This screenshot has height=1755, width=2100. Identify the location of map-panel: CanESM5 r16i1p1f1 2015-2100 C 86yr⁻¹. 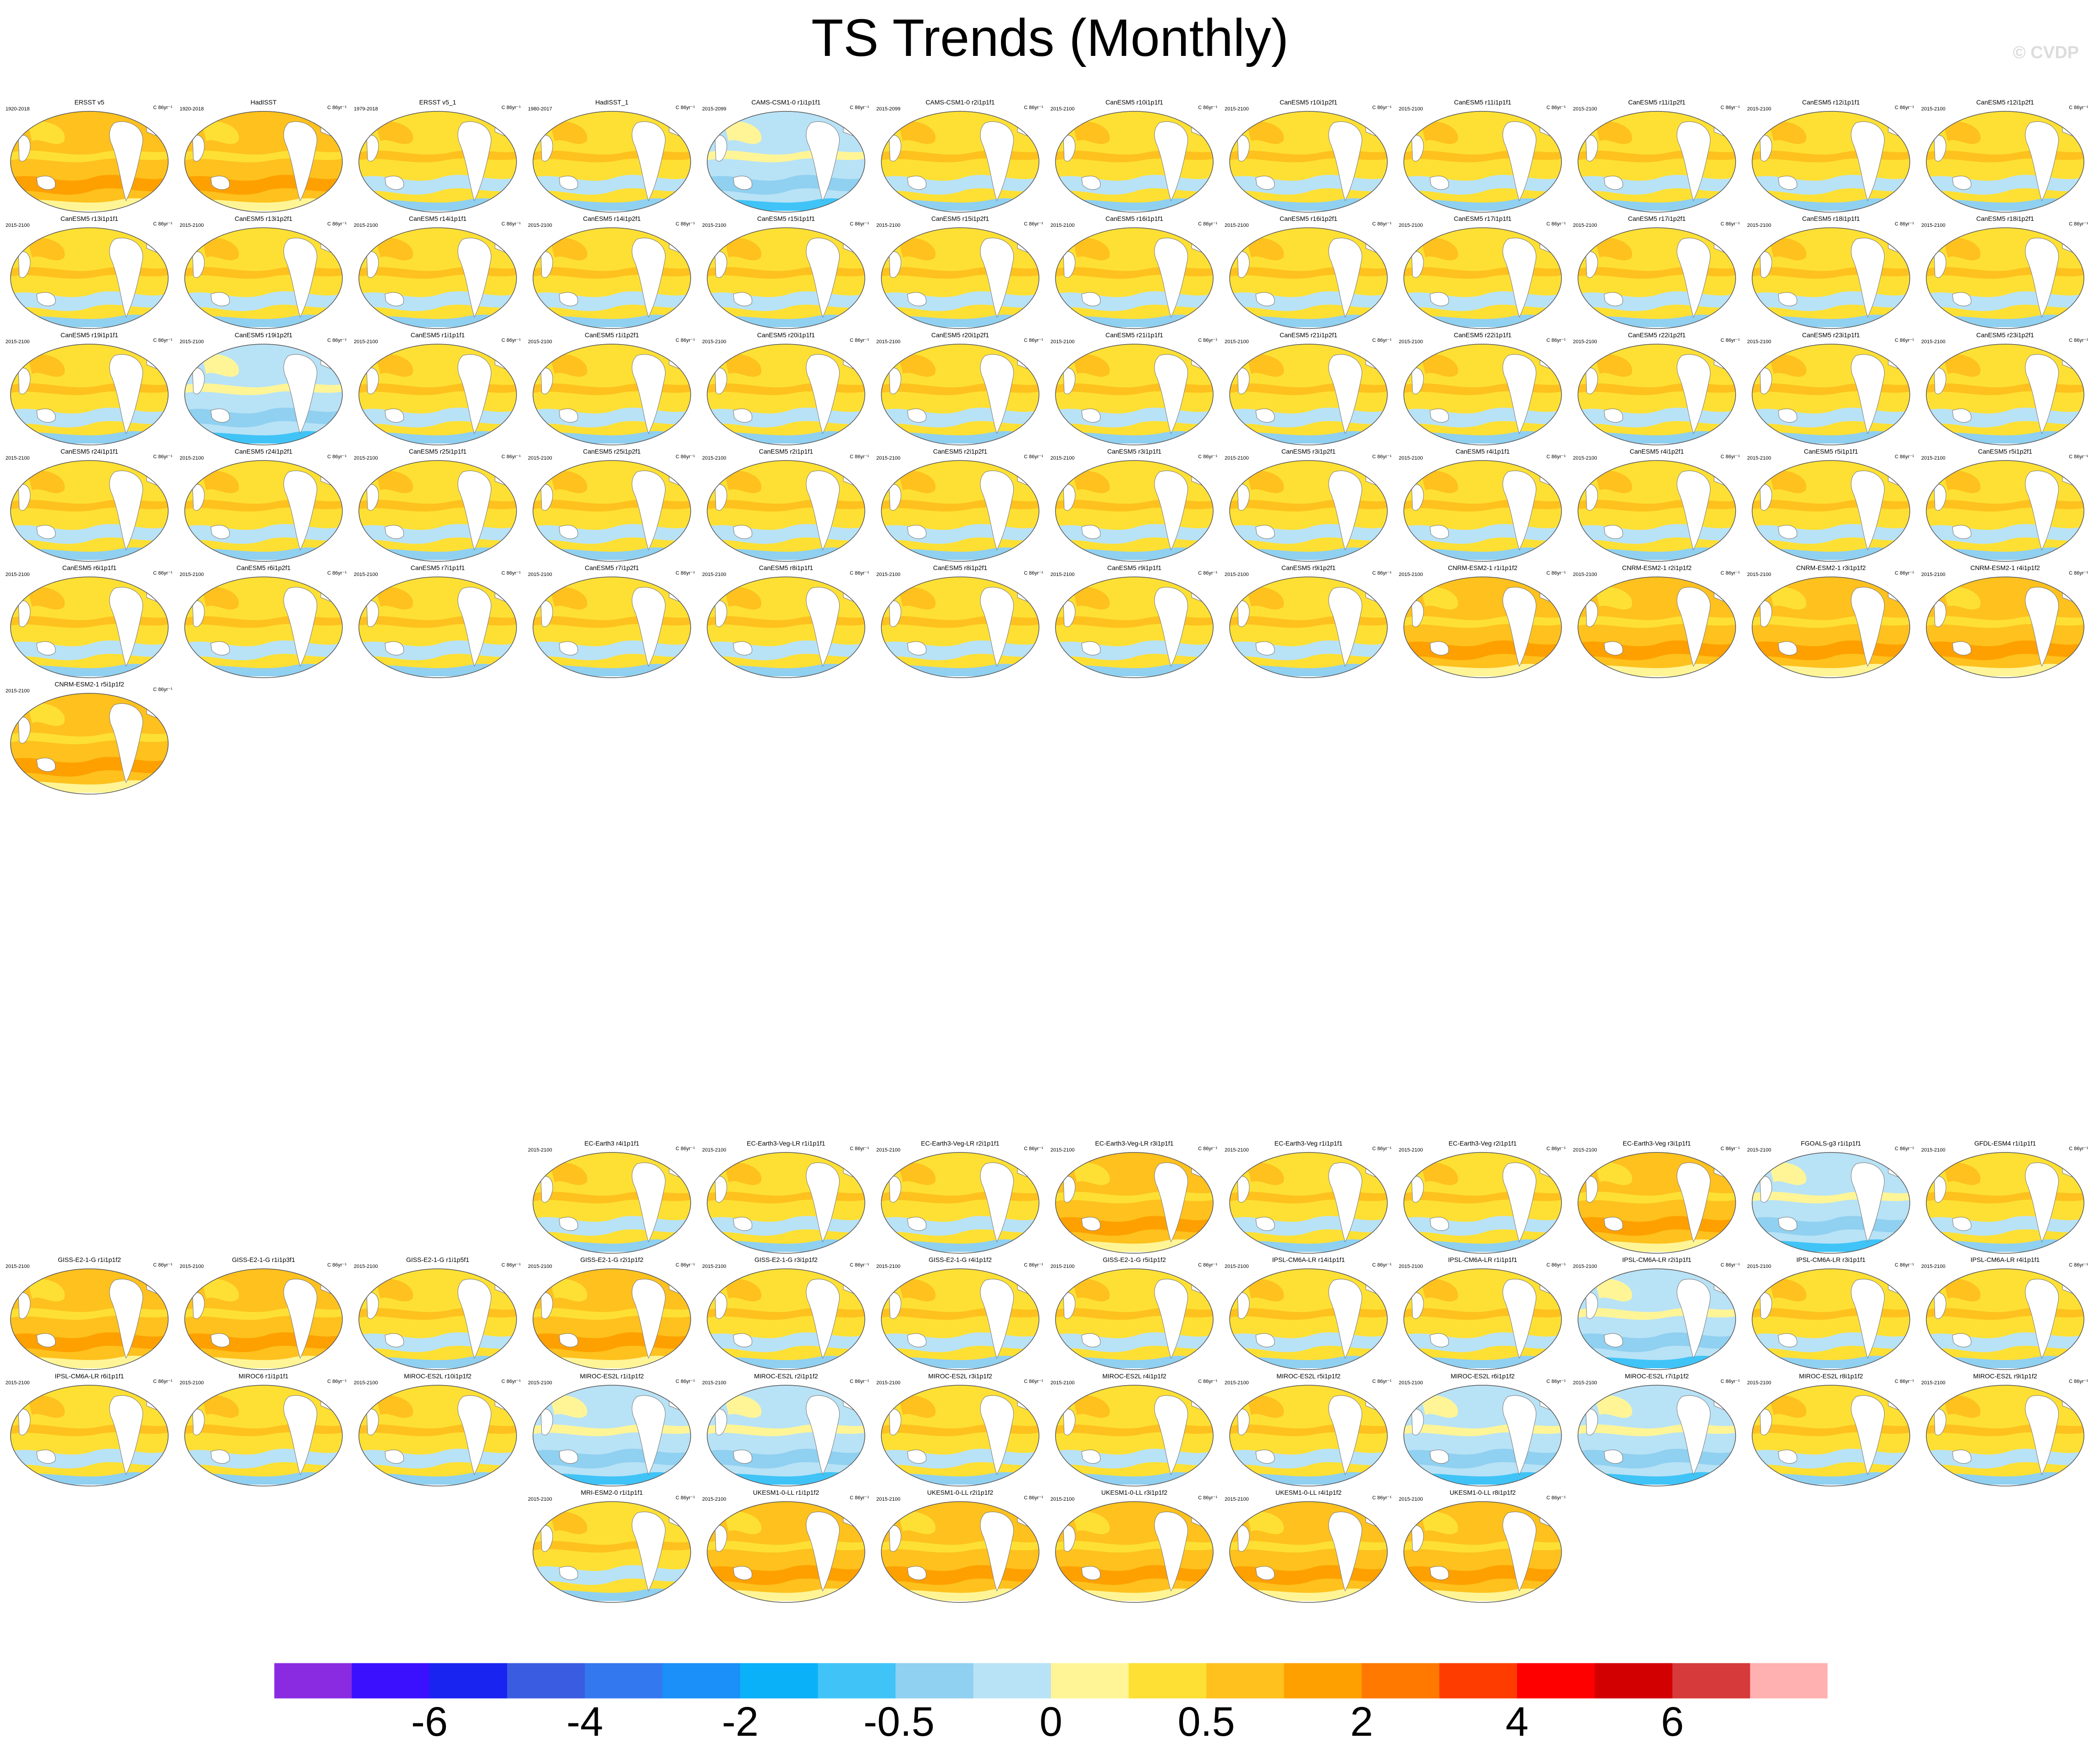
(1134, 272).